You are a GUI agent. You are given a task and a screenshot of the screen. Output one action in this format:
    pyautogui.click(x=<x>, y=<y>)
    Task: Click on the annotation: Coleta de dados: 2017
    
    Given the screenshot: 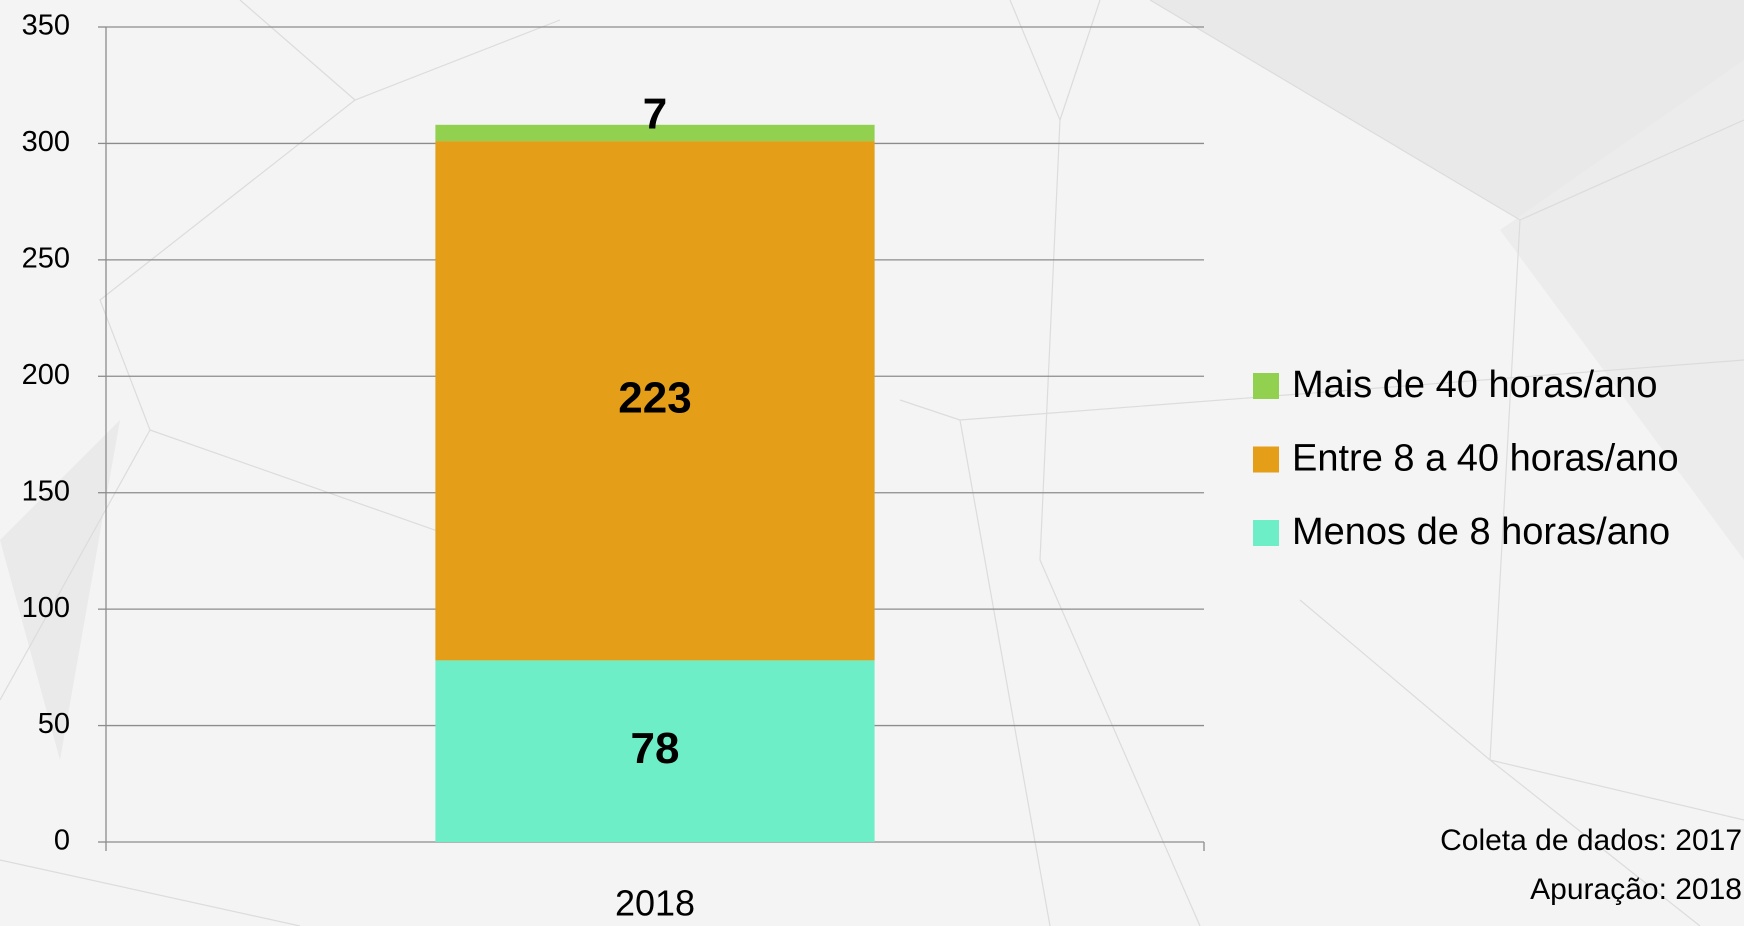 What is the action you would take?
    pyautogui.click(x=1591, y=840)
    